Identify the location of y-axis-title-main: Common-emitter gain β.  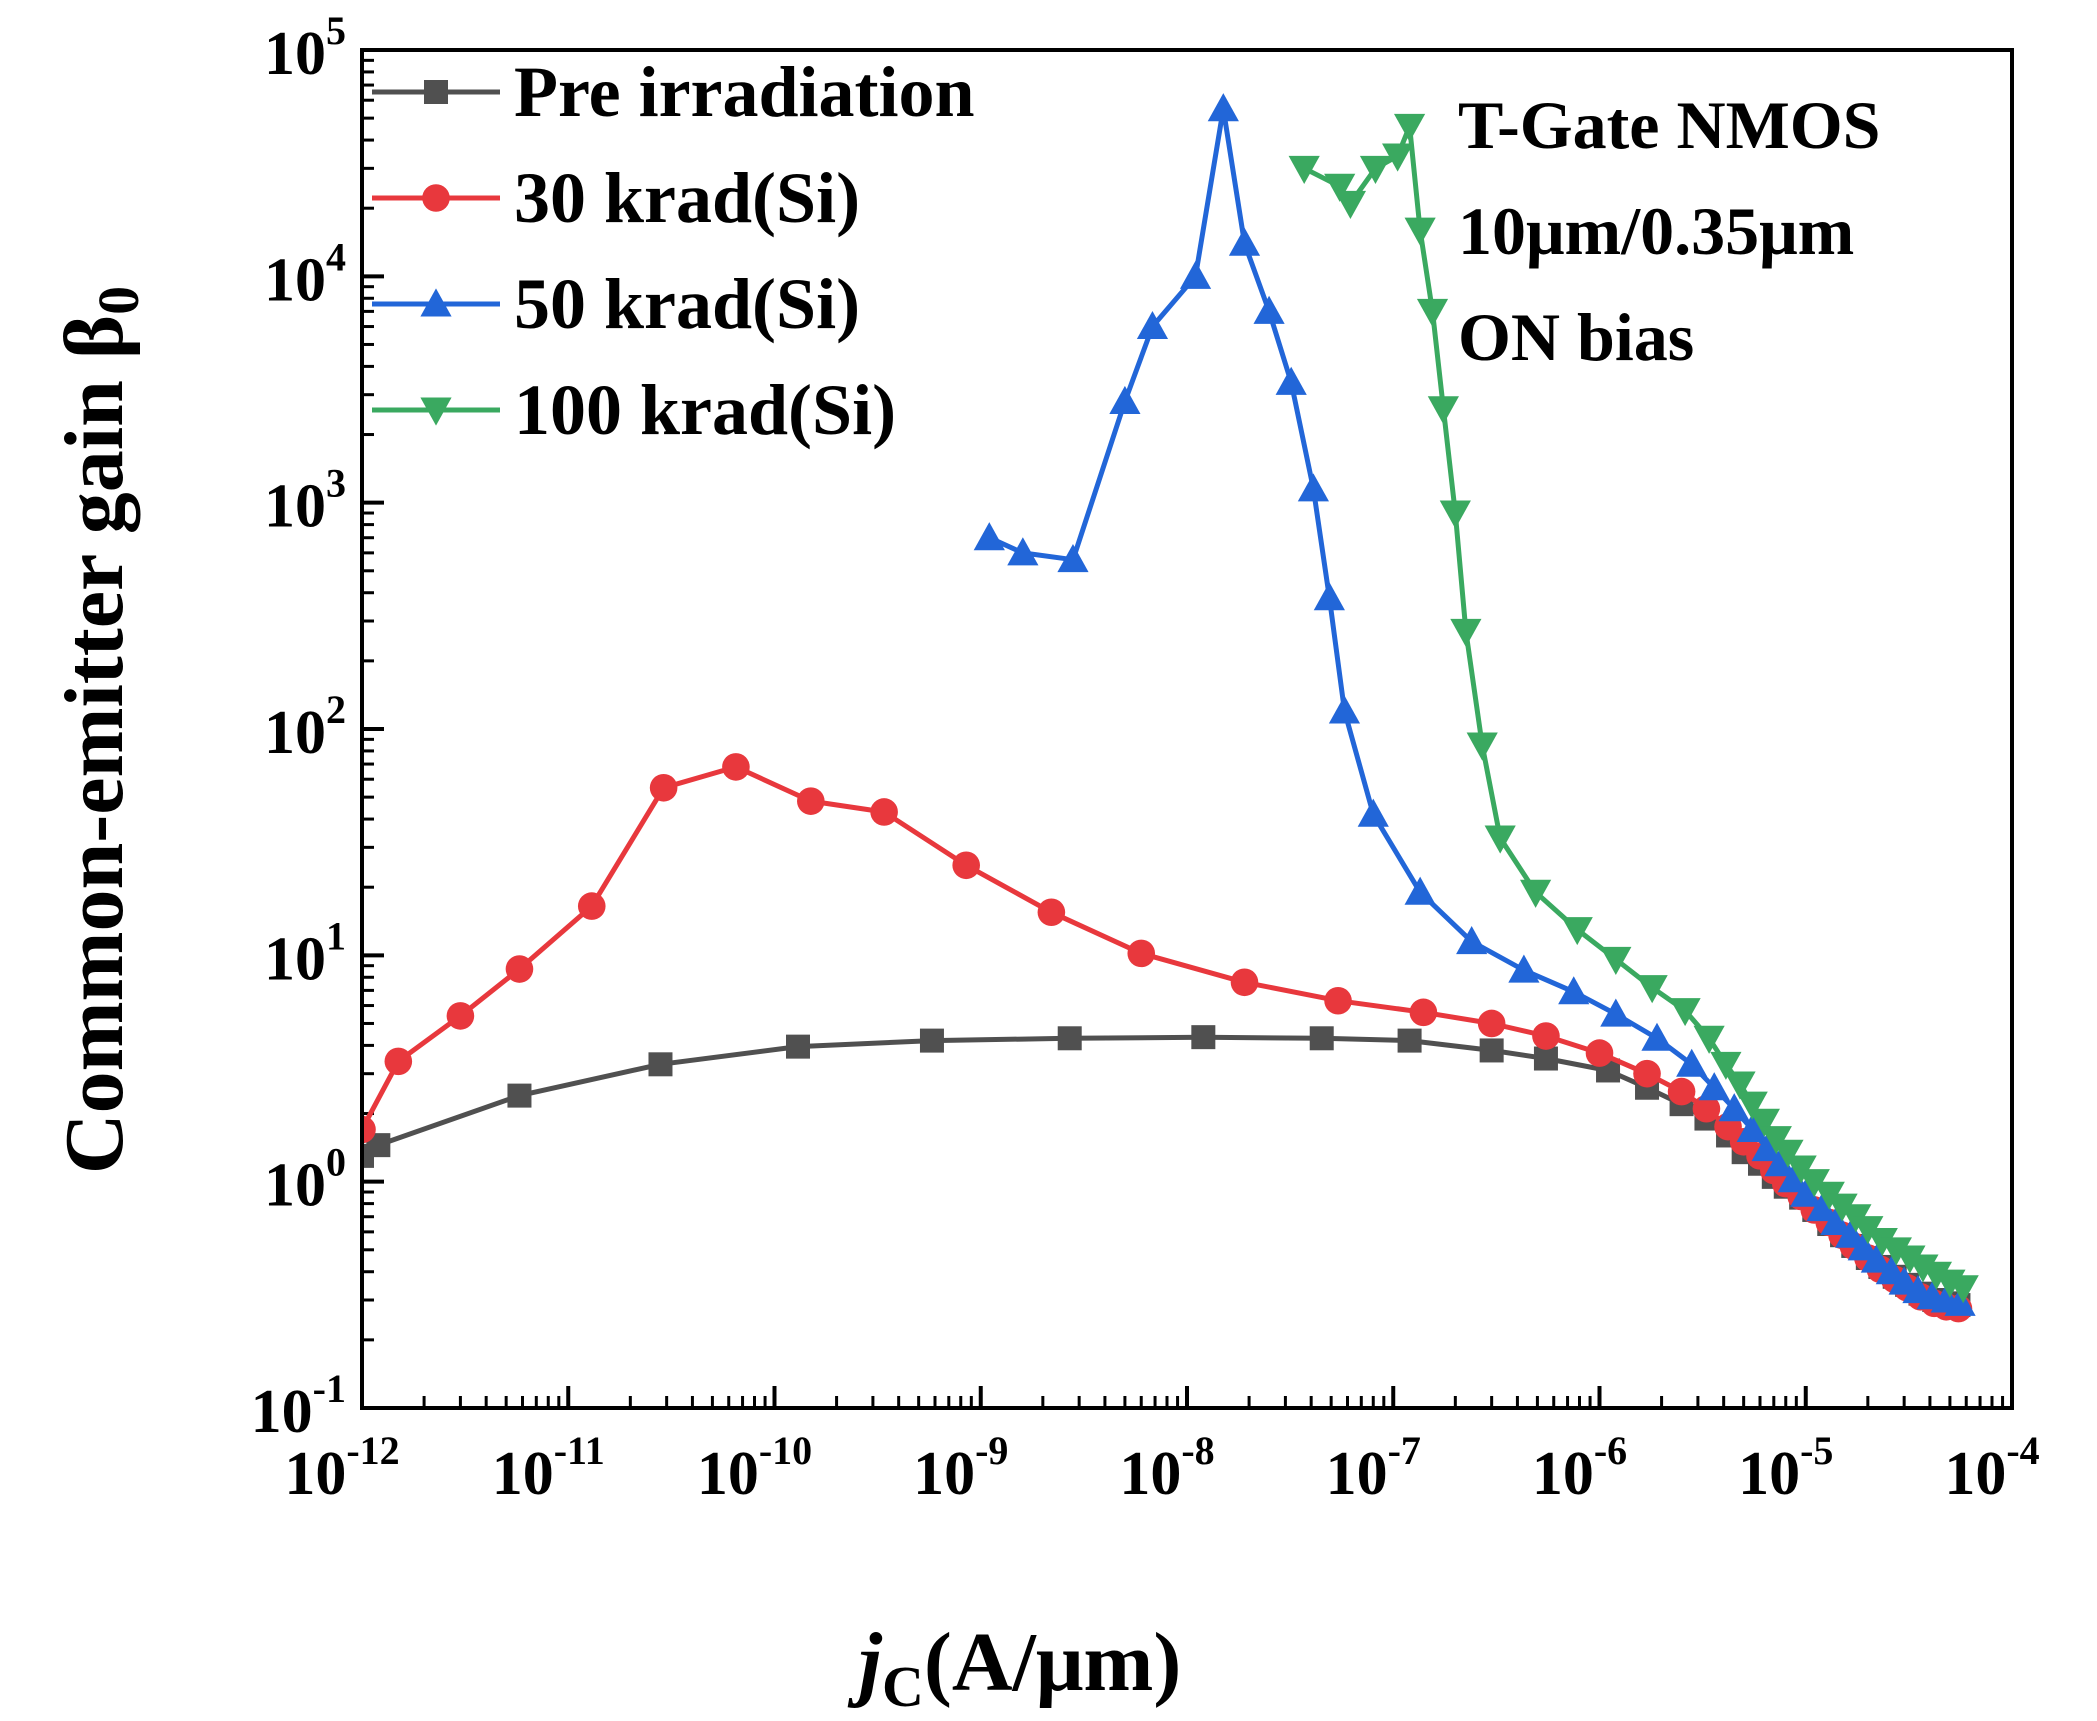
(94, 744).